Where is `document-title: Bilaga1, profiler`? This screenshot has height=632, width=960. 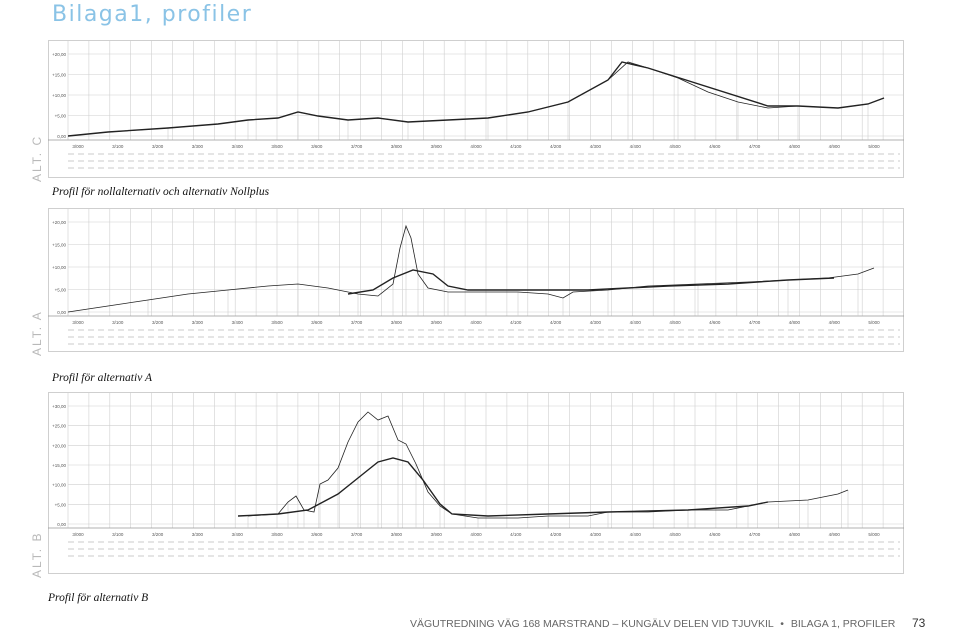
document-title: Bilaga1, profiler is located at coordinates (152, 14).